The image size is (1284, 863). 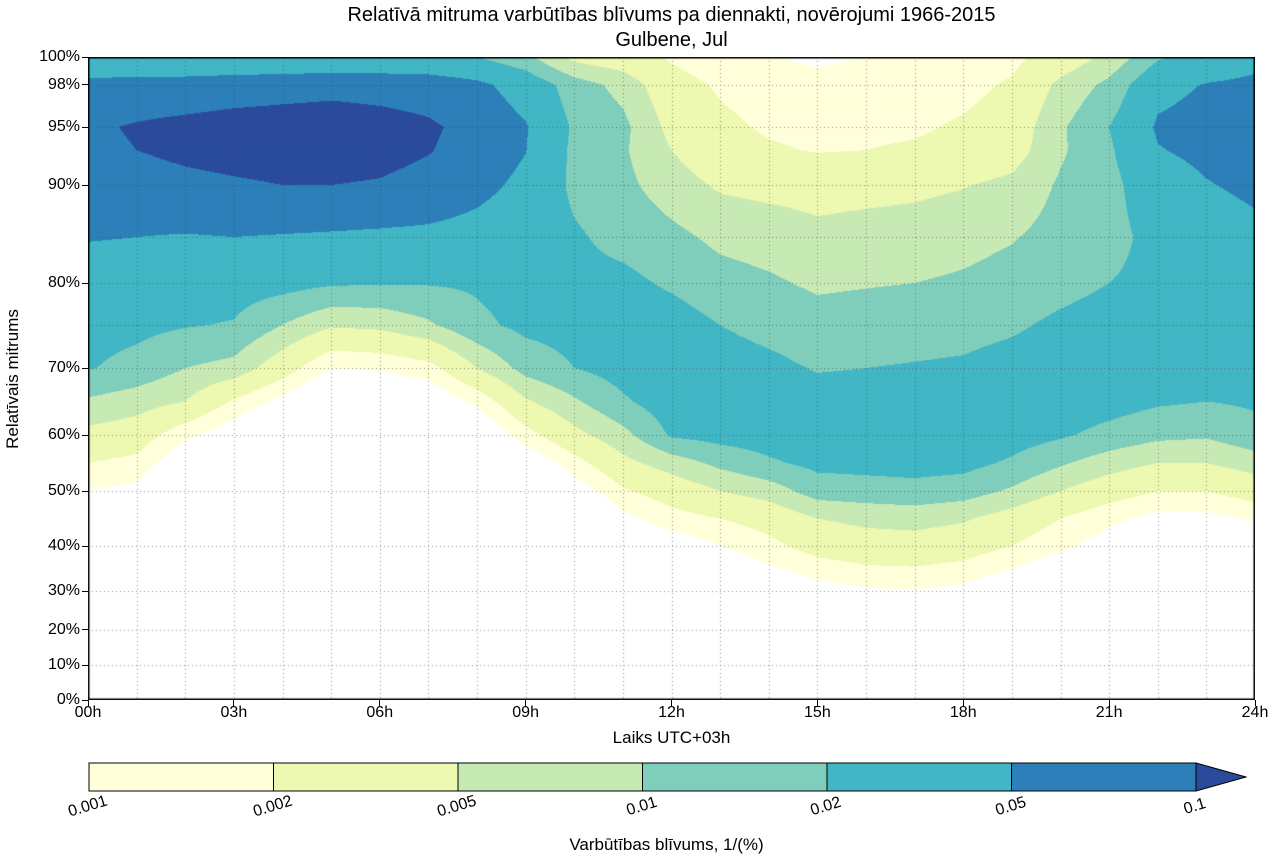 I want to click on y-tick-label: 10%, so click(x=63, y=665).